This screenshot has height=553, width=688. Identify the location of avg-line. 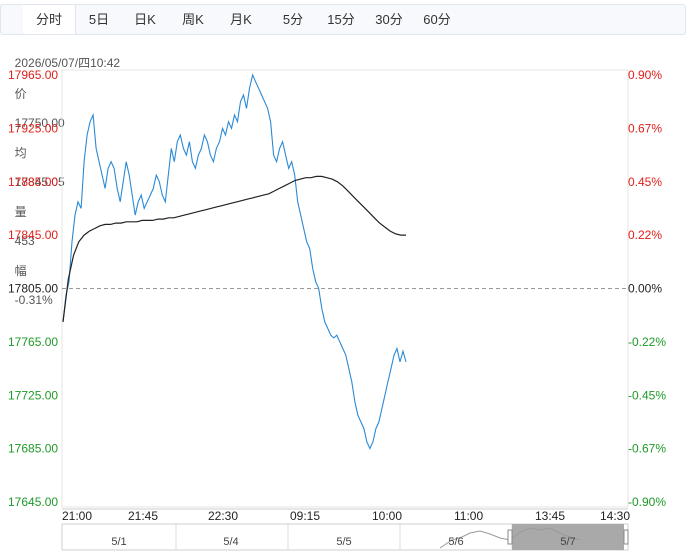
(234, 248).